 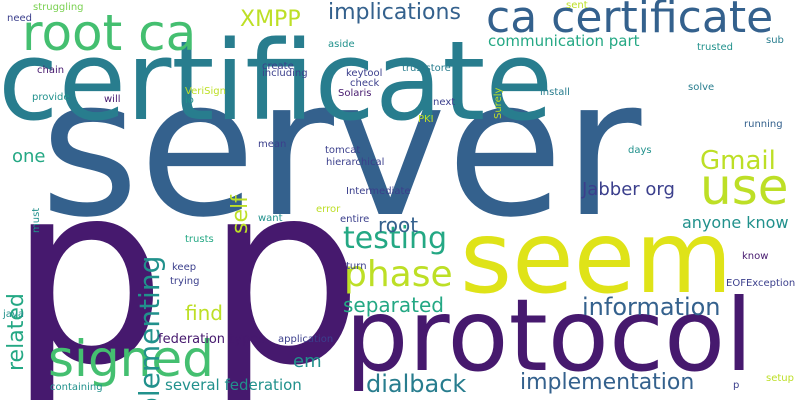 What do you see at coordinates (416, 384) in the screenshot?
I see `word-dialback: dialback` at bounding box center [416, 384].